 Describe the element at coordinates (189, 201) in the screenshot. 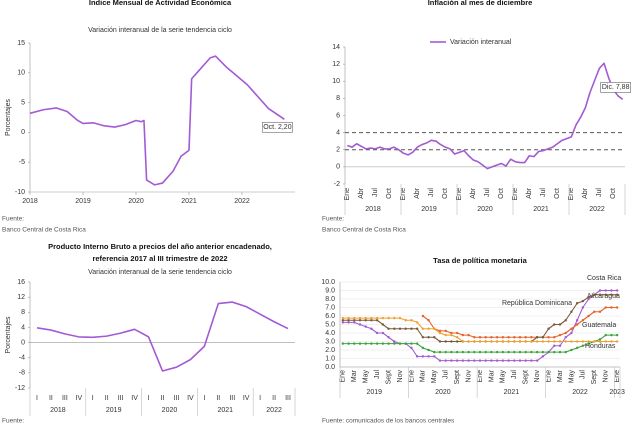

I see `x-tick-label: 2021` at that location.